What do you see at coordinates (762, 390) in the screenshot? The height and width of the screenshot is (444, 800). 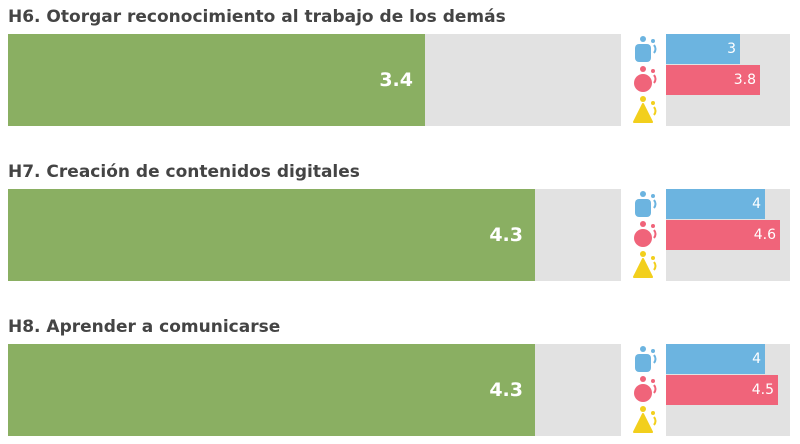 I see `red-group-value-label: 4.5` at bounding box center [762, 390].